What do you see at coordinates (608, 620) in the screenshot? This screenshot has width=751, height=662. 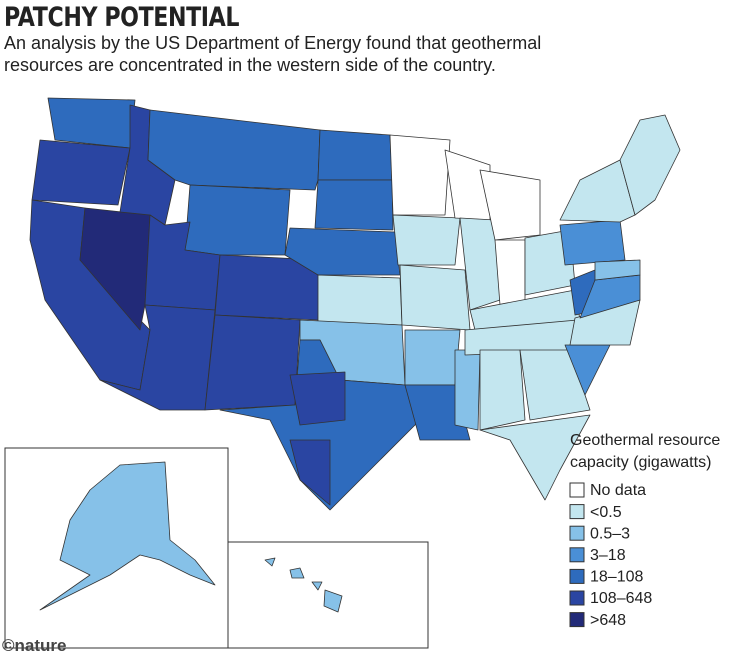 I see `legend-label: >648` at bounding box center [608, 620].